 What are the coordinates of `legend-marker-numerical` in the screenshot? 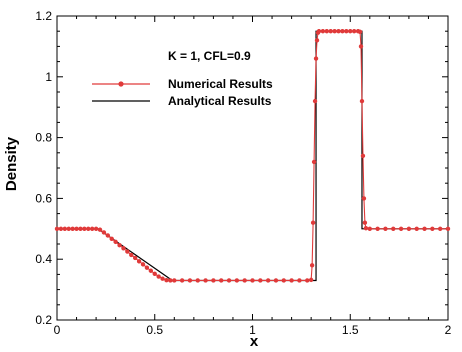 It's located at (121, 84).